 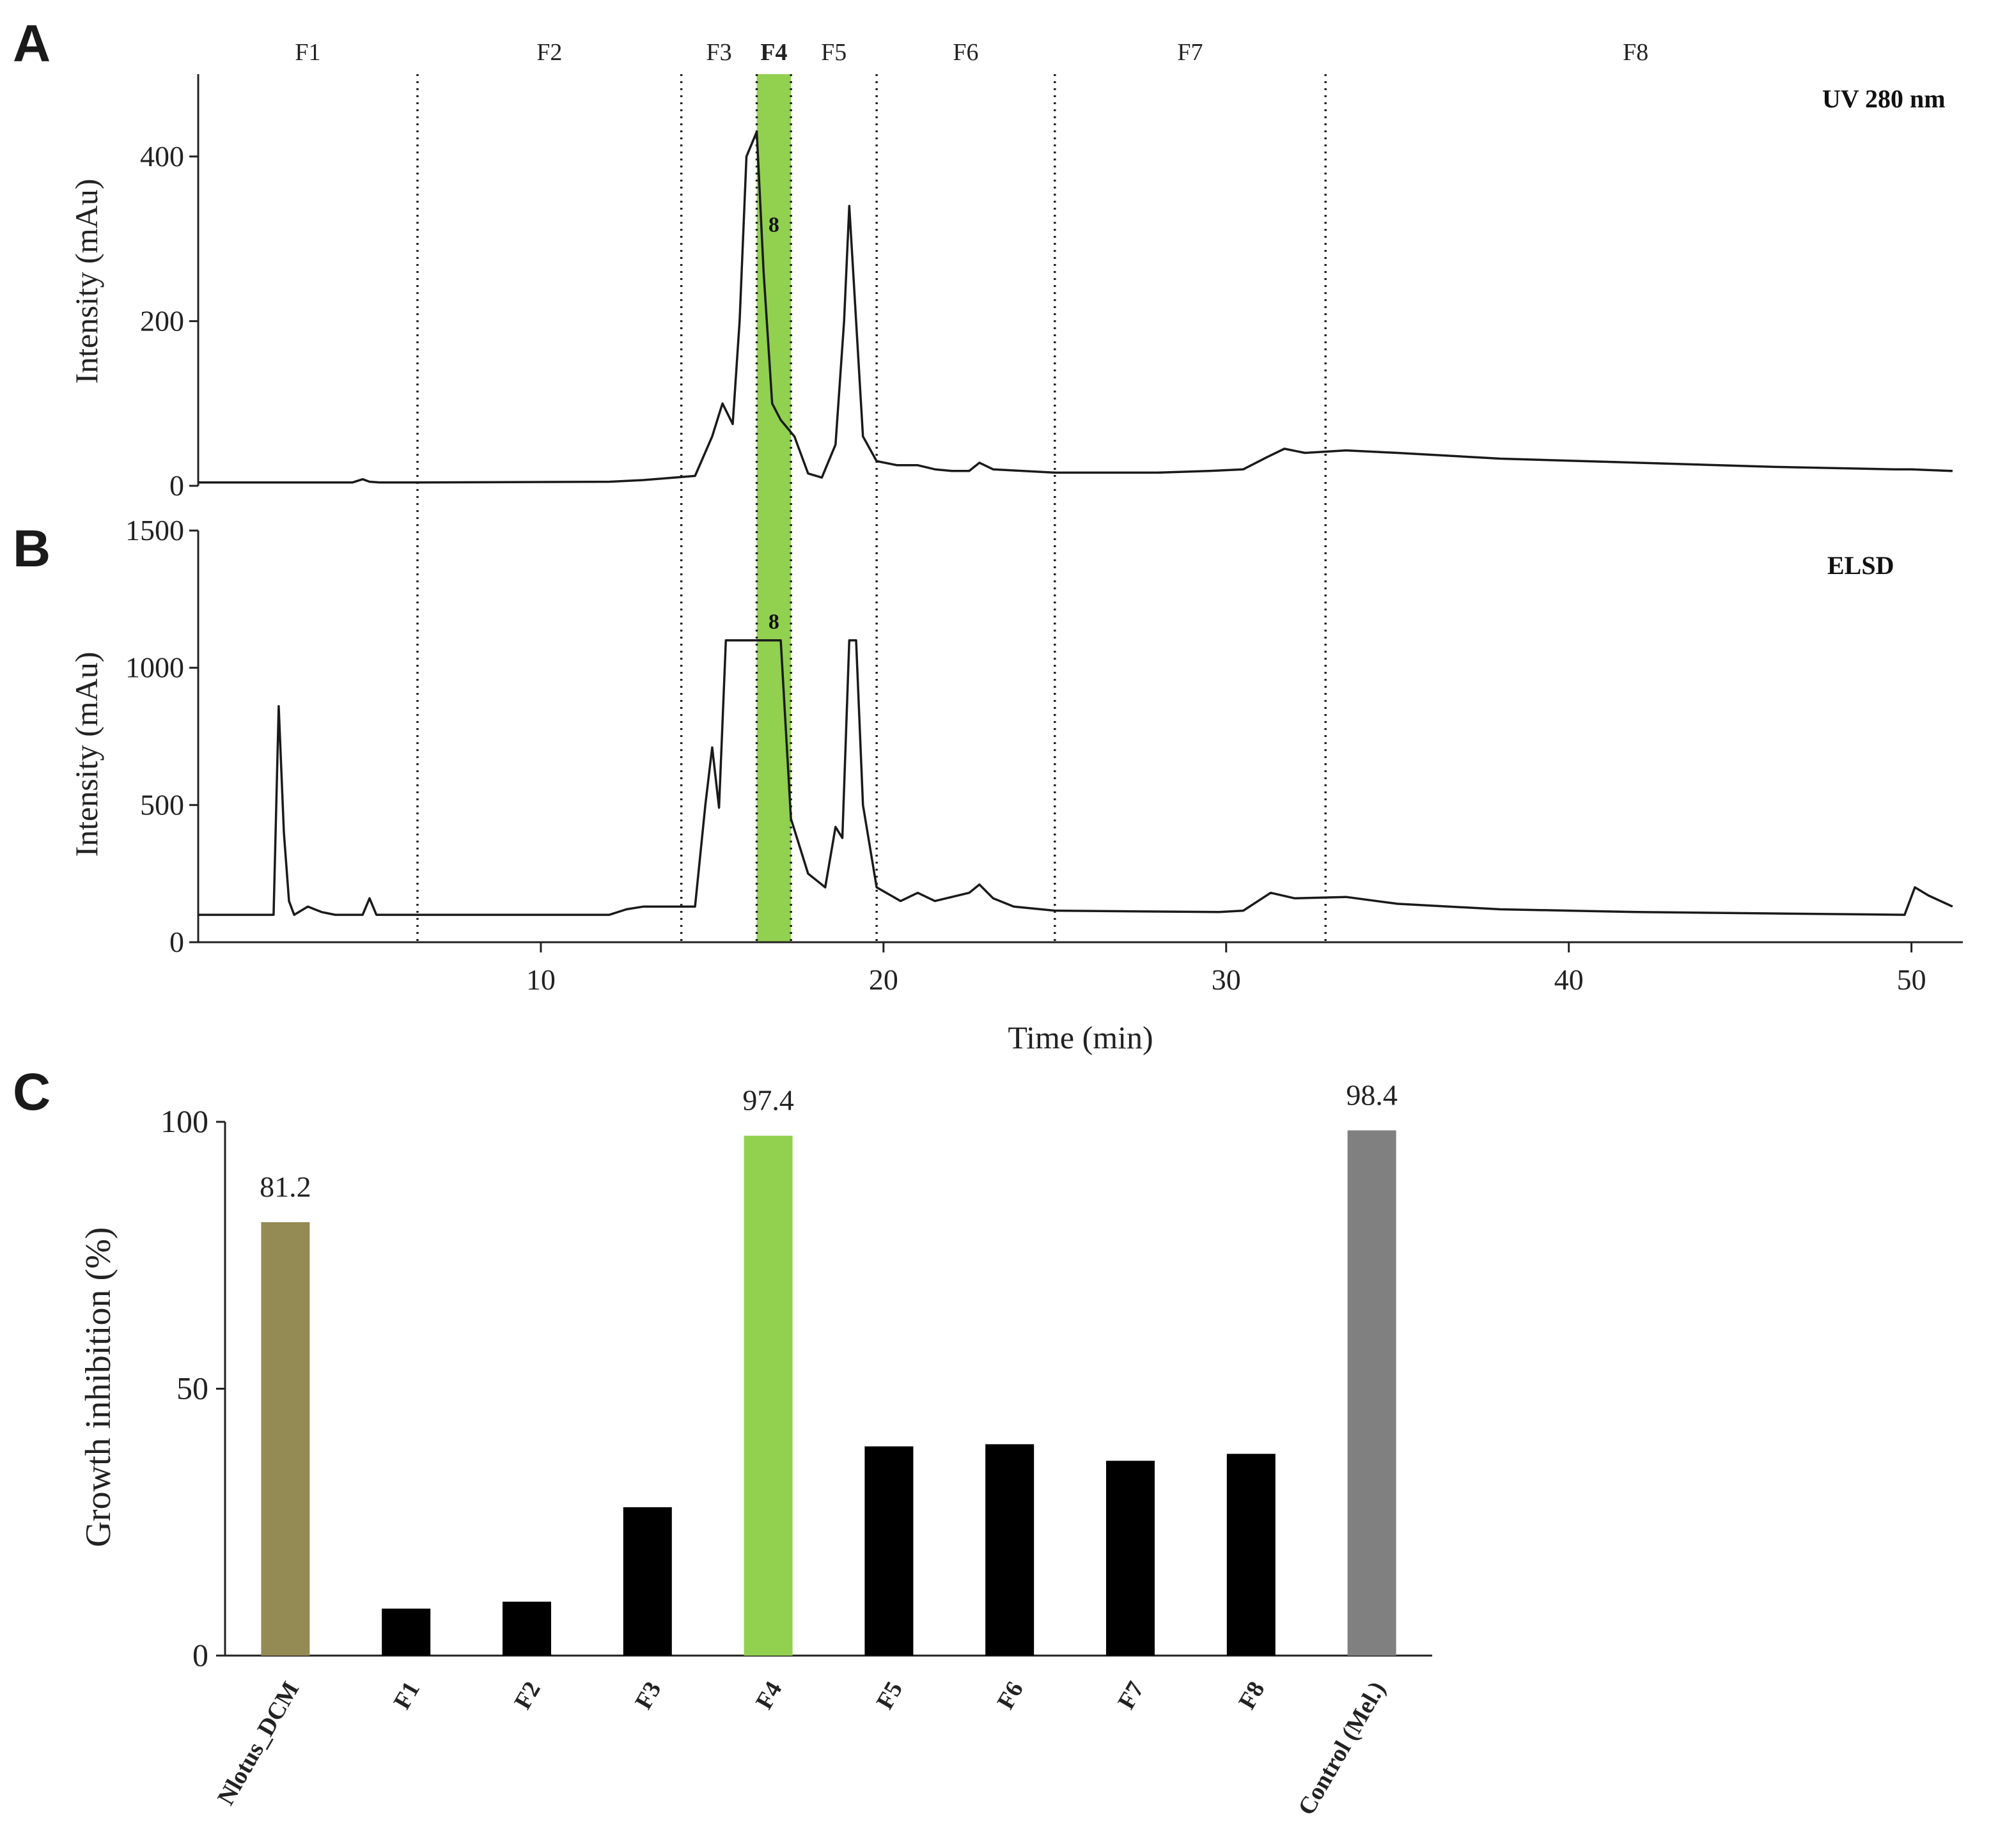 I want to click on category-label: F3, so click(x=648, y=1696).